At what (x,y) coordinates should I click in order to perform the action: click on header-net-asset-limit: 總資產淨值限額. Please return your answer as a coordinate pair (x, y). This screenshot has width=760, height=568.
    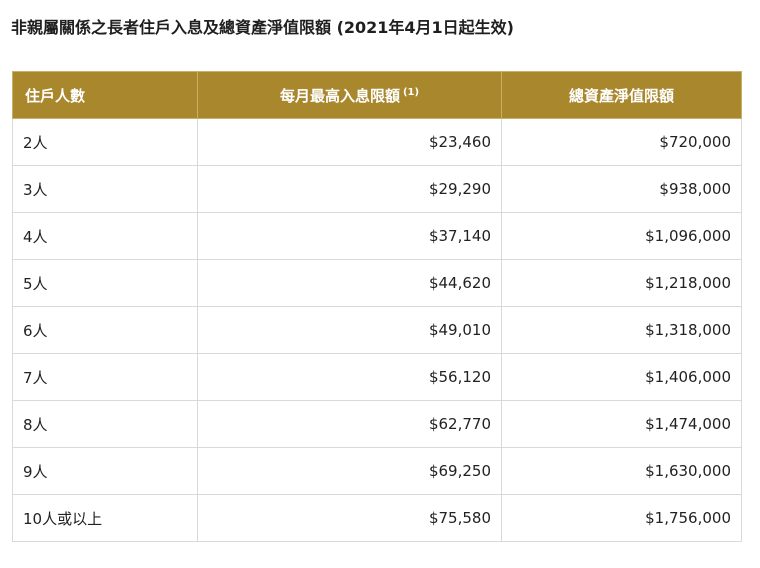
    Looking at the image, I should click on (621, 95).